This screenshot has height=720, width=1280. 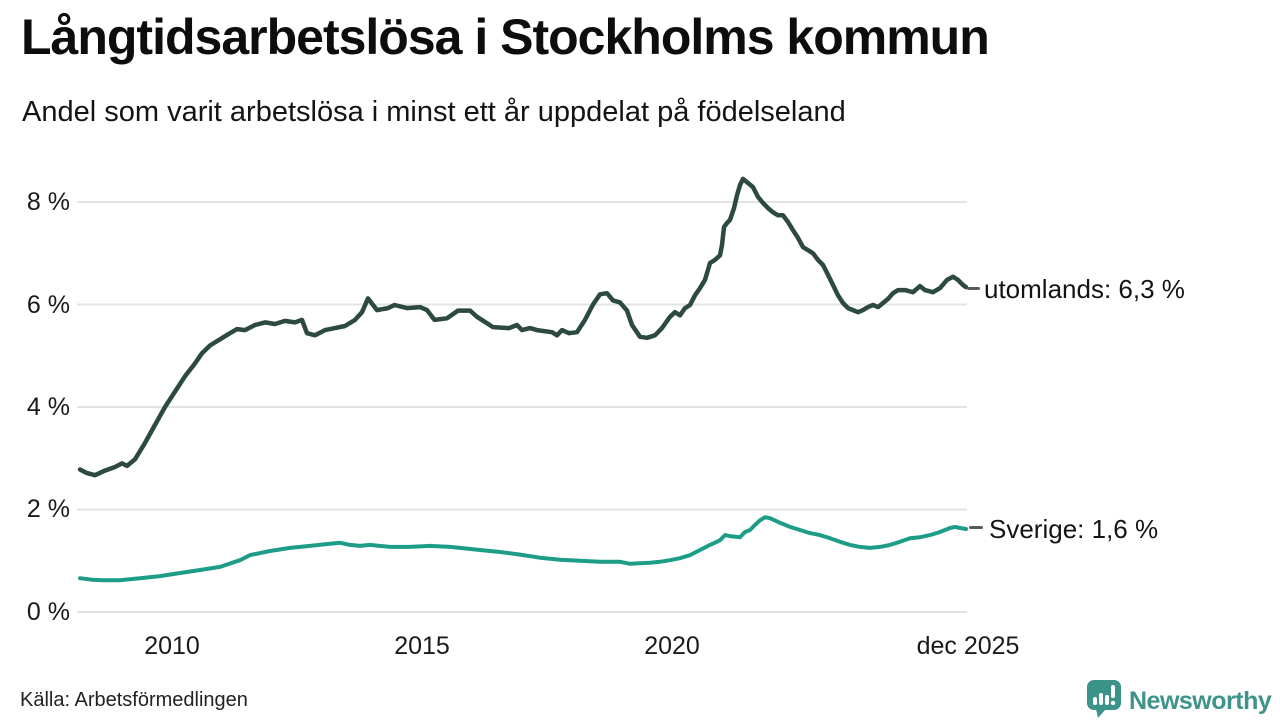 I want to click on x-tick-dec2025: dec 2025, so click(x=968, y=646).